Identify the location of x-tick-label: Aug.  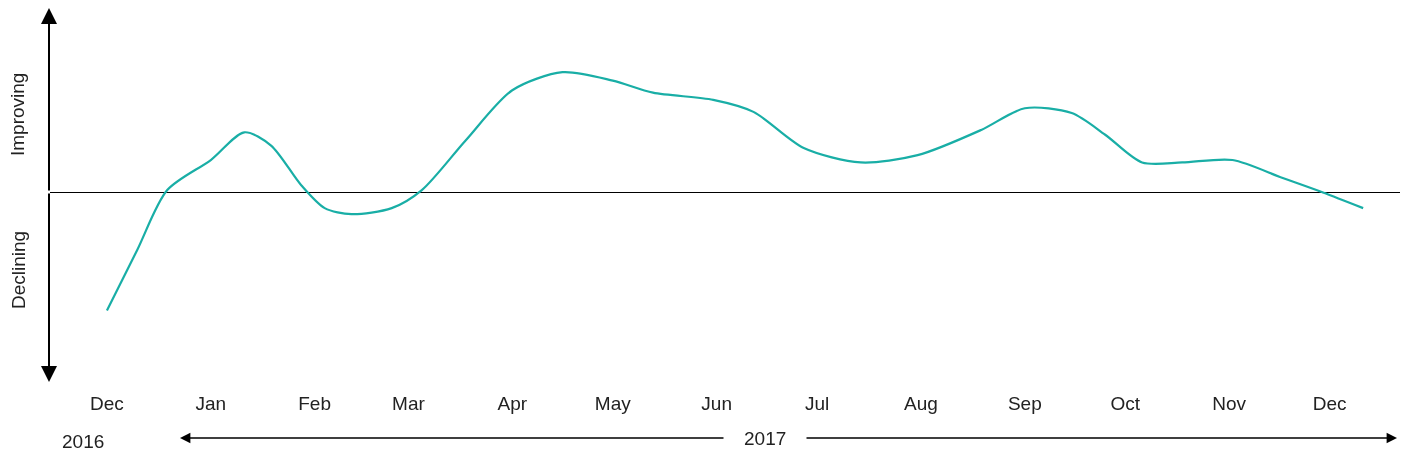
(921, 403).